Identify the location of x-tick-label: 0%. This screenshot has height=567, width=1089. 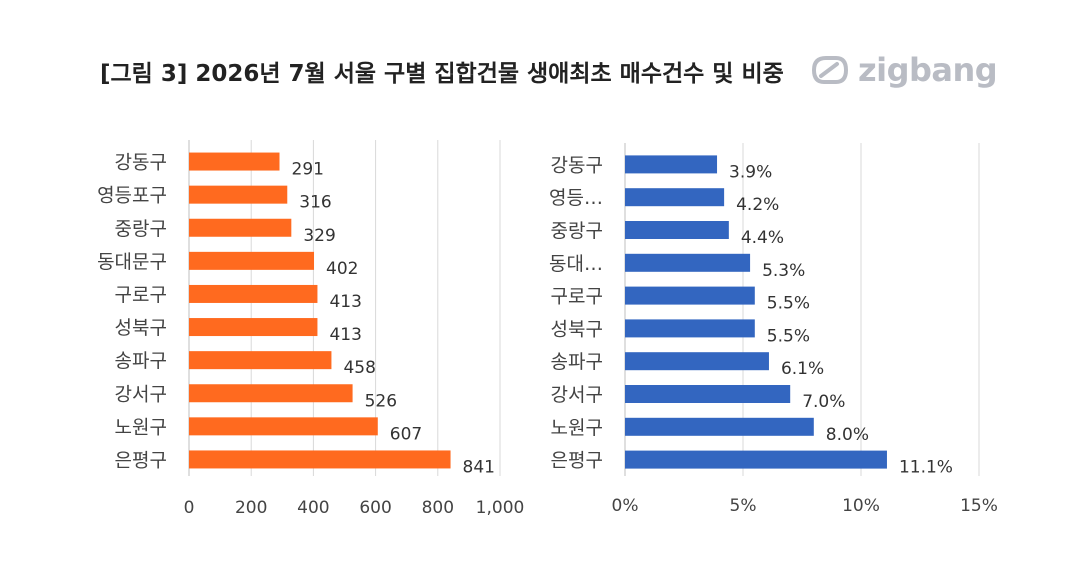
(625, 506).